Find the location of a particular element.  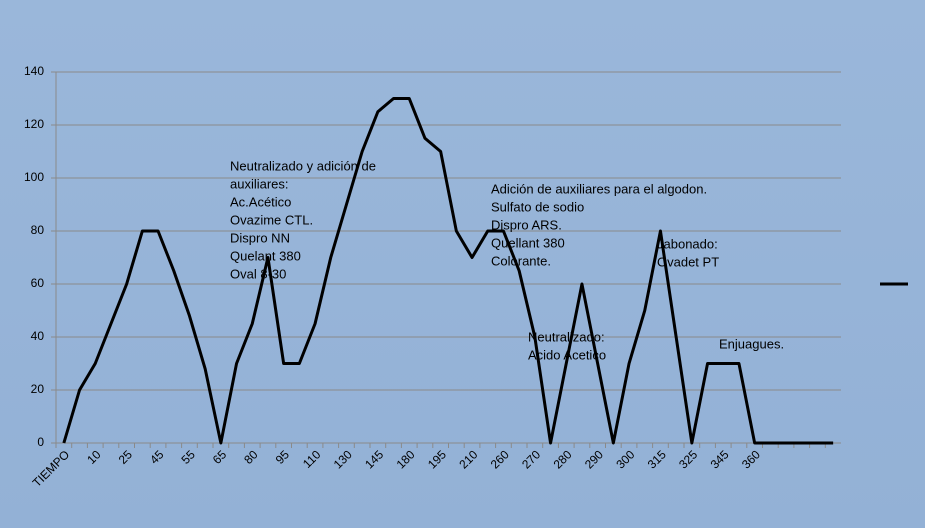

y-tick-label: 20 is located at coordinates (38, 389).